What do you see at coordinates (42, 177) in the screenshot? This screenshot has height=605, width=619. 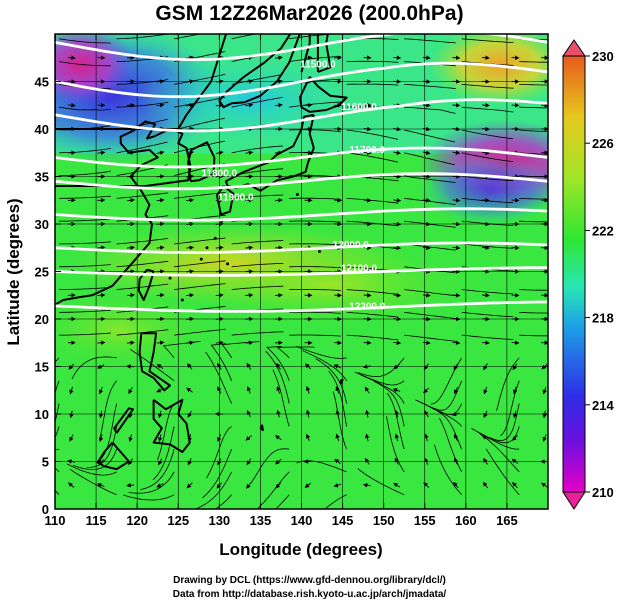 I see `y-tick-label: 35` at bounding box center [42, 177].